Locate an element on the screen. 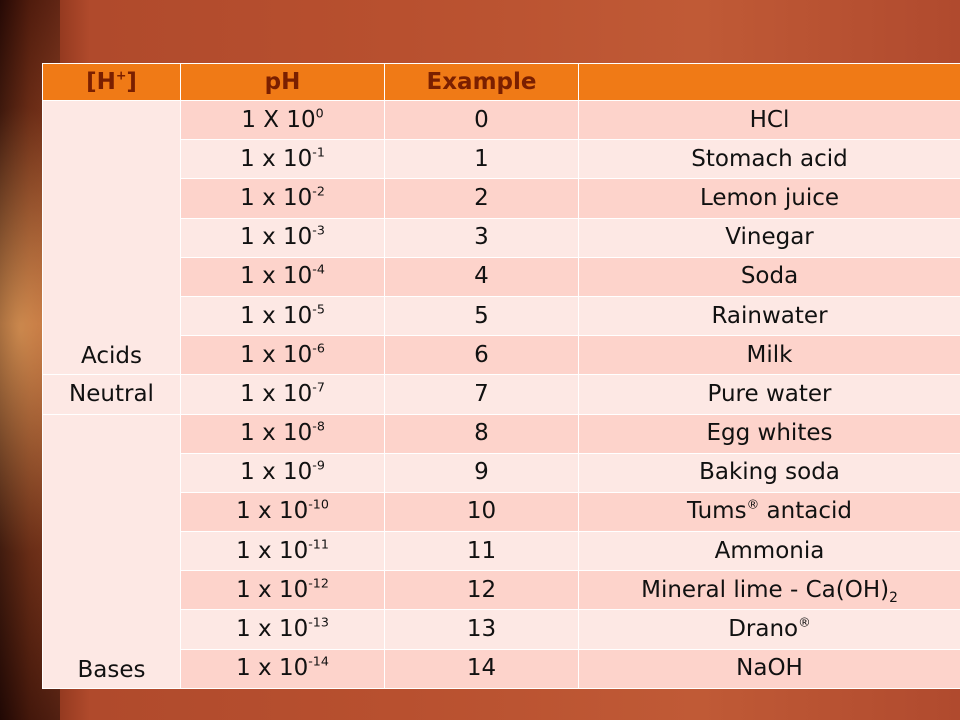  example-text: Rainwater is located at coordinates (769, 315).